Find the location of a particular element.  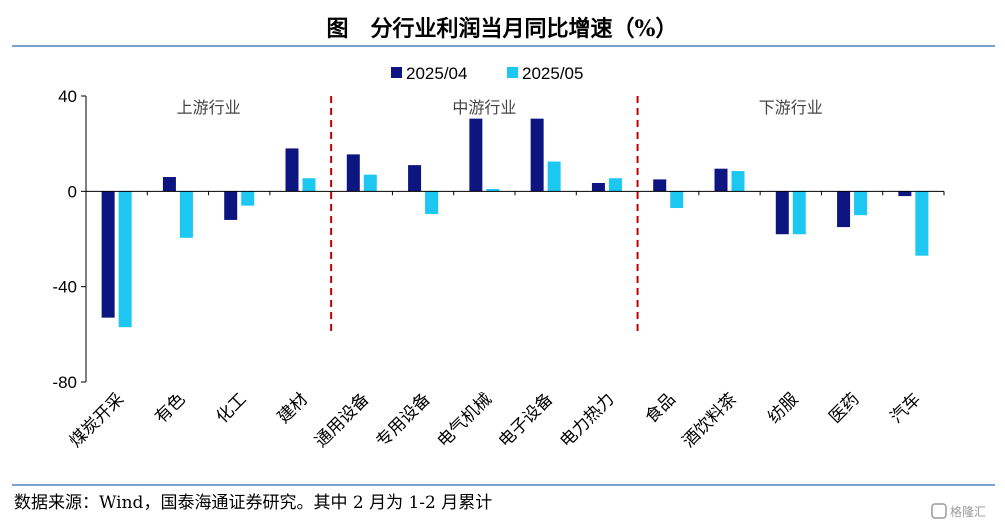

watermark: 格隆汇 is located at coordinates (958, 511).